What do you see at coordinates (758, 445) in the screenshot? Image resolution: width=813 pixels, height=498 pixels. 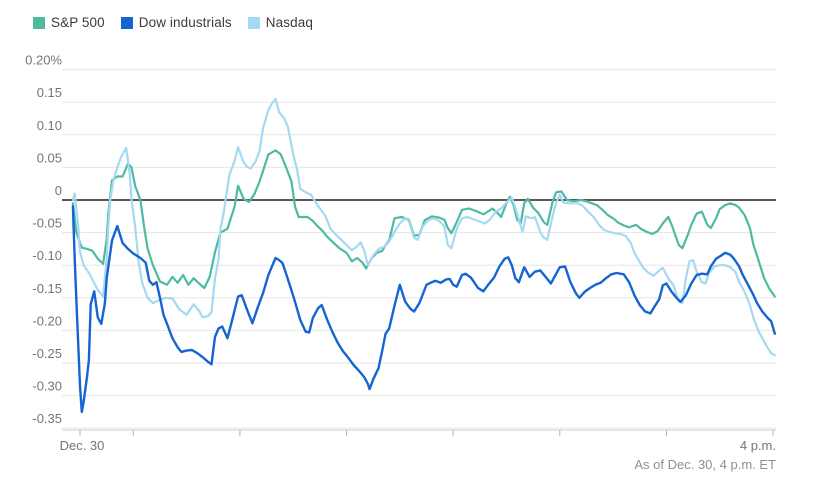 I see `x-axis-label: 4 p.m.` at bounding box center [758, 445].